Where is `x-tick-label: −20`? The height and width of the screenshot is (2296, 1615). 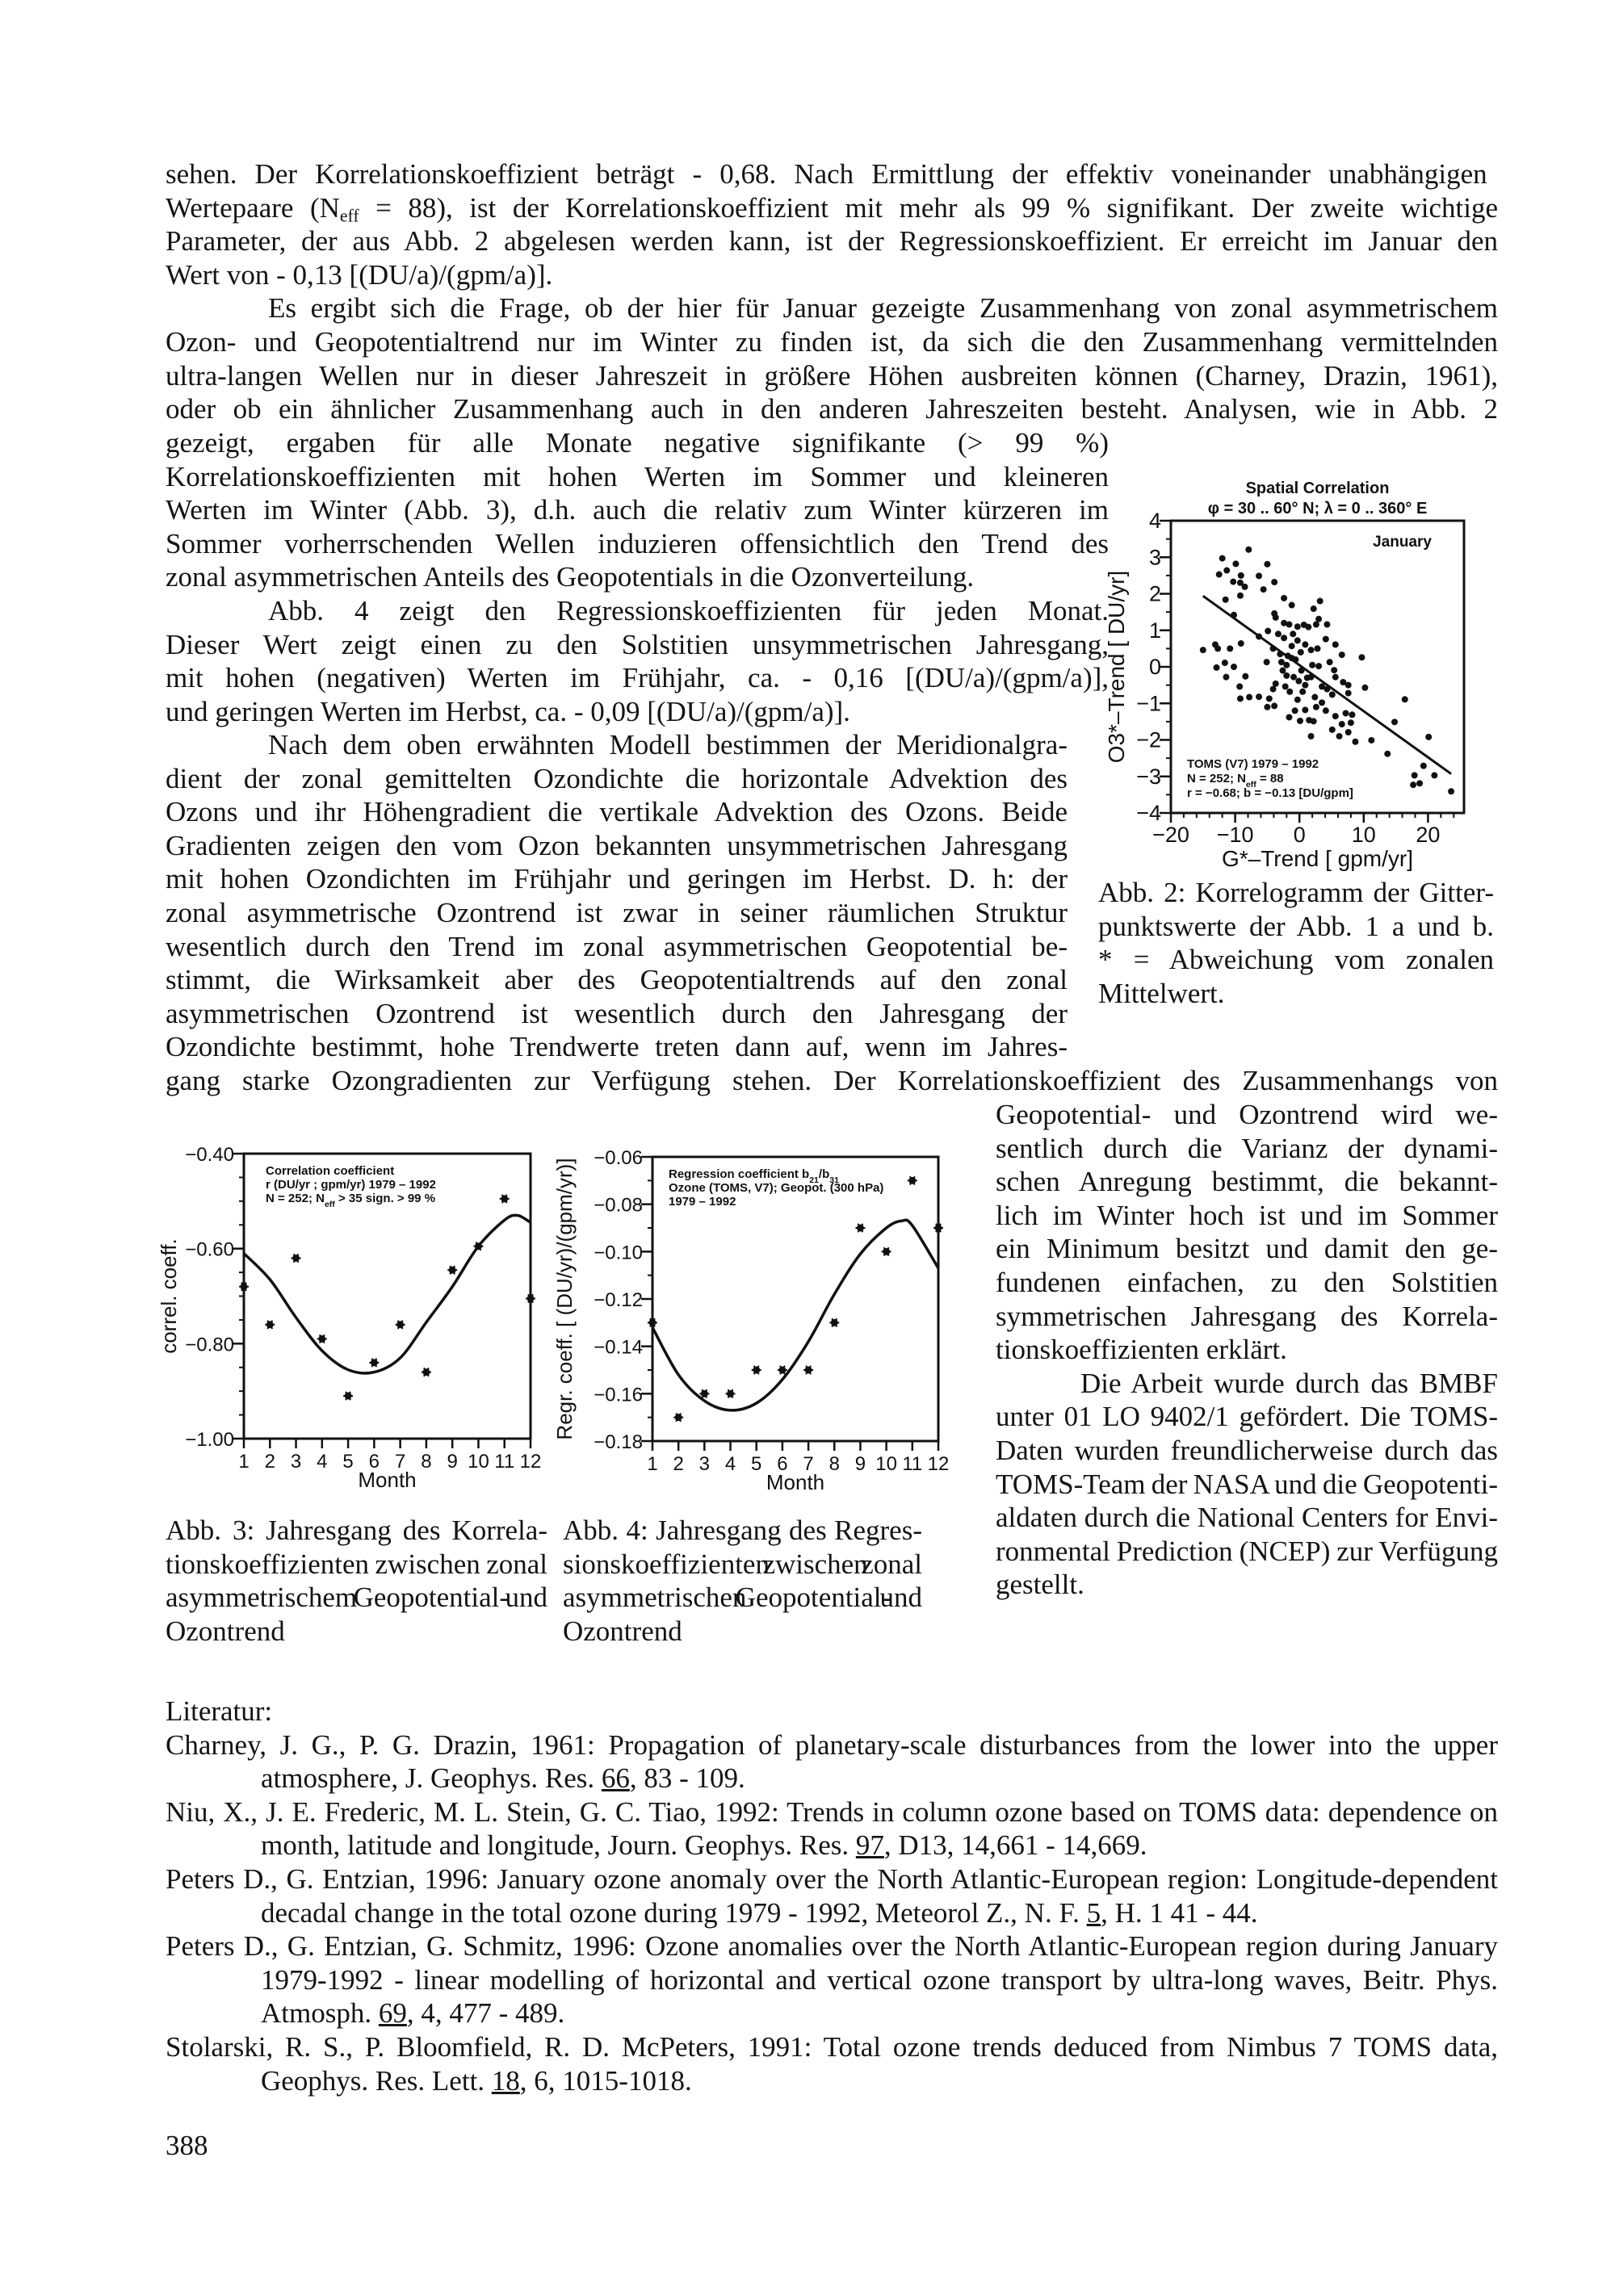 x-tick-label: −20 is located at coordinates (1170, 835).